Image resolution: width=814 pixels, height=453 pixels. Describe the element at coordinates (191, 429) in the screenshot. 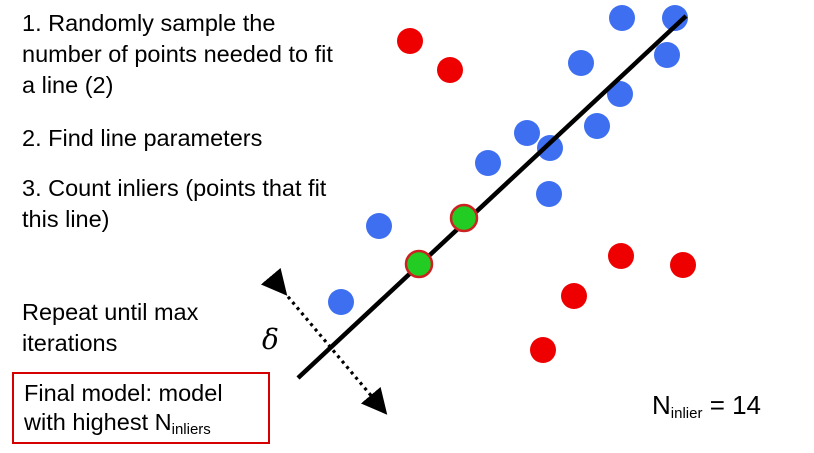

I see `final-model-subscript: inliers` at that location.